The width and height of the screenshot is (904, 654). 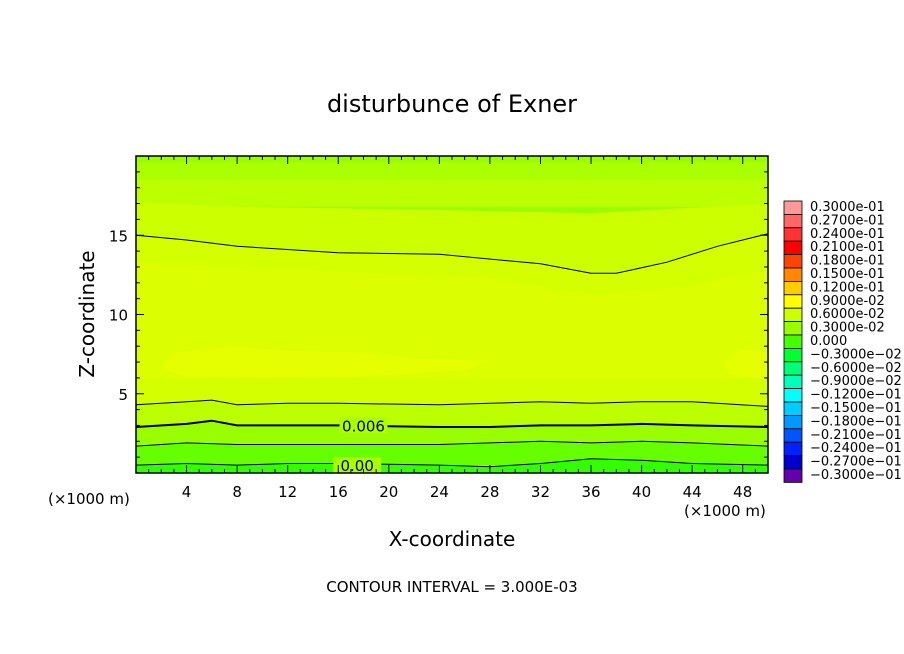 I want to click on y-tick-label: 5, so click(x=123, y=395).